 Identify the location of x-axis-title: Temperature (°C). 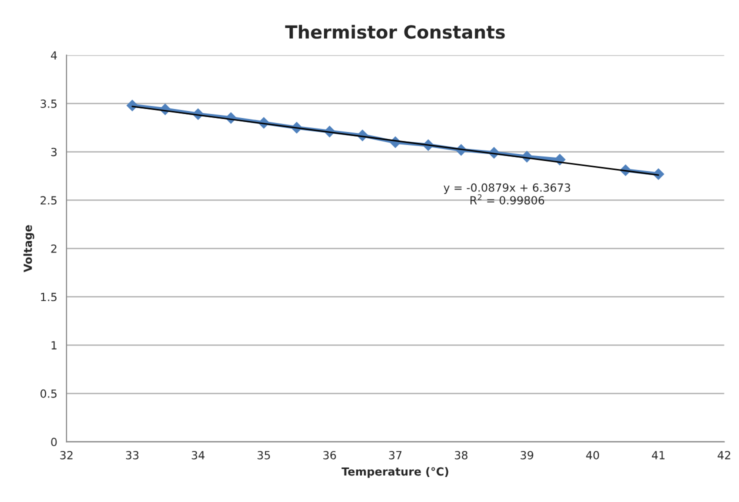
(395, 472).